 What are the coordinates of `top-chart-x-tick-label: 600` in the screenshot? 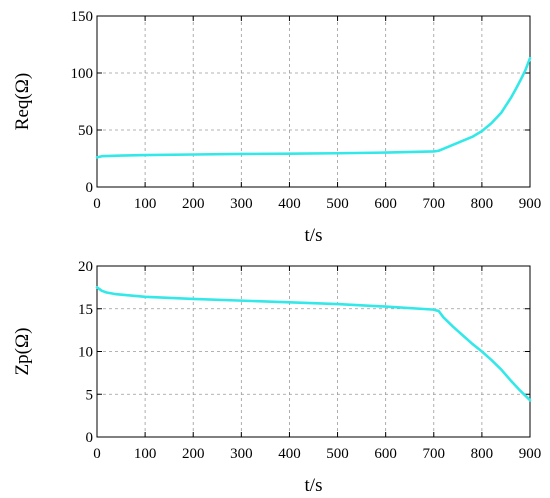 It's located at (385, 204).